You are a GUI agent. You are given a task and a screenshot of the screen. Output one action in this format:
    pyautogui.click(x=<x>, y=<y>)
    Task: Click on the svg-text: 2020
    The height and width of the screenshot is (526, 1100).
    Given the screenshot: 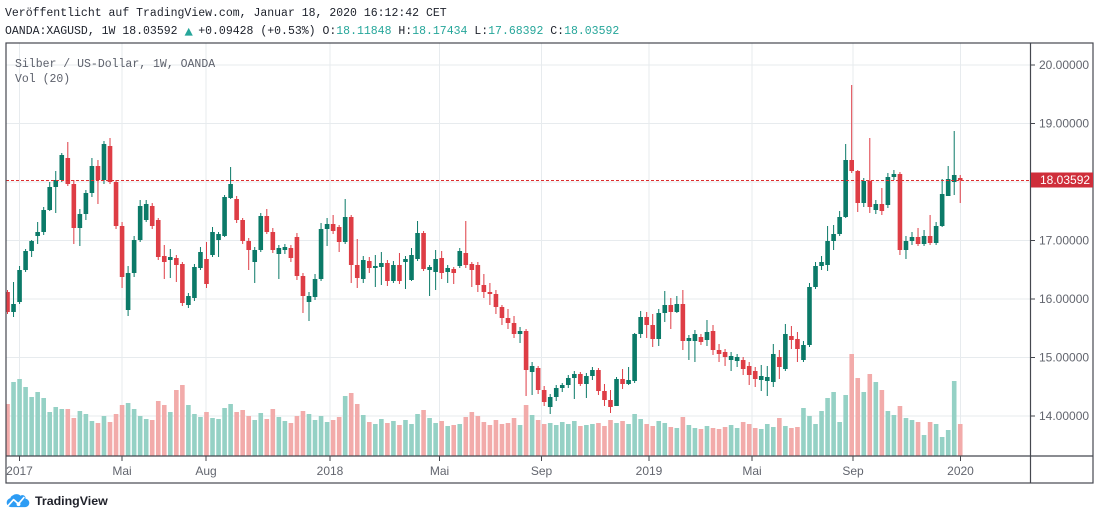 What is the action you would take?
    pyautogui.click(x=960, y=471)
    